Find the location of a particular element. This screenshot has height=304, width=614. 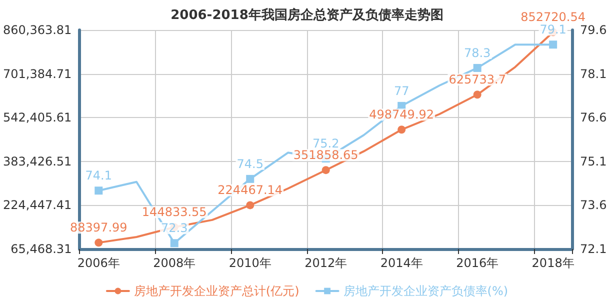

data-label: 224467.14 is located at coordinates (250, 190).